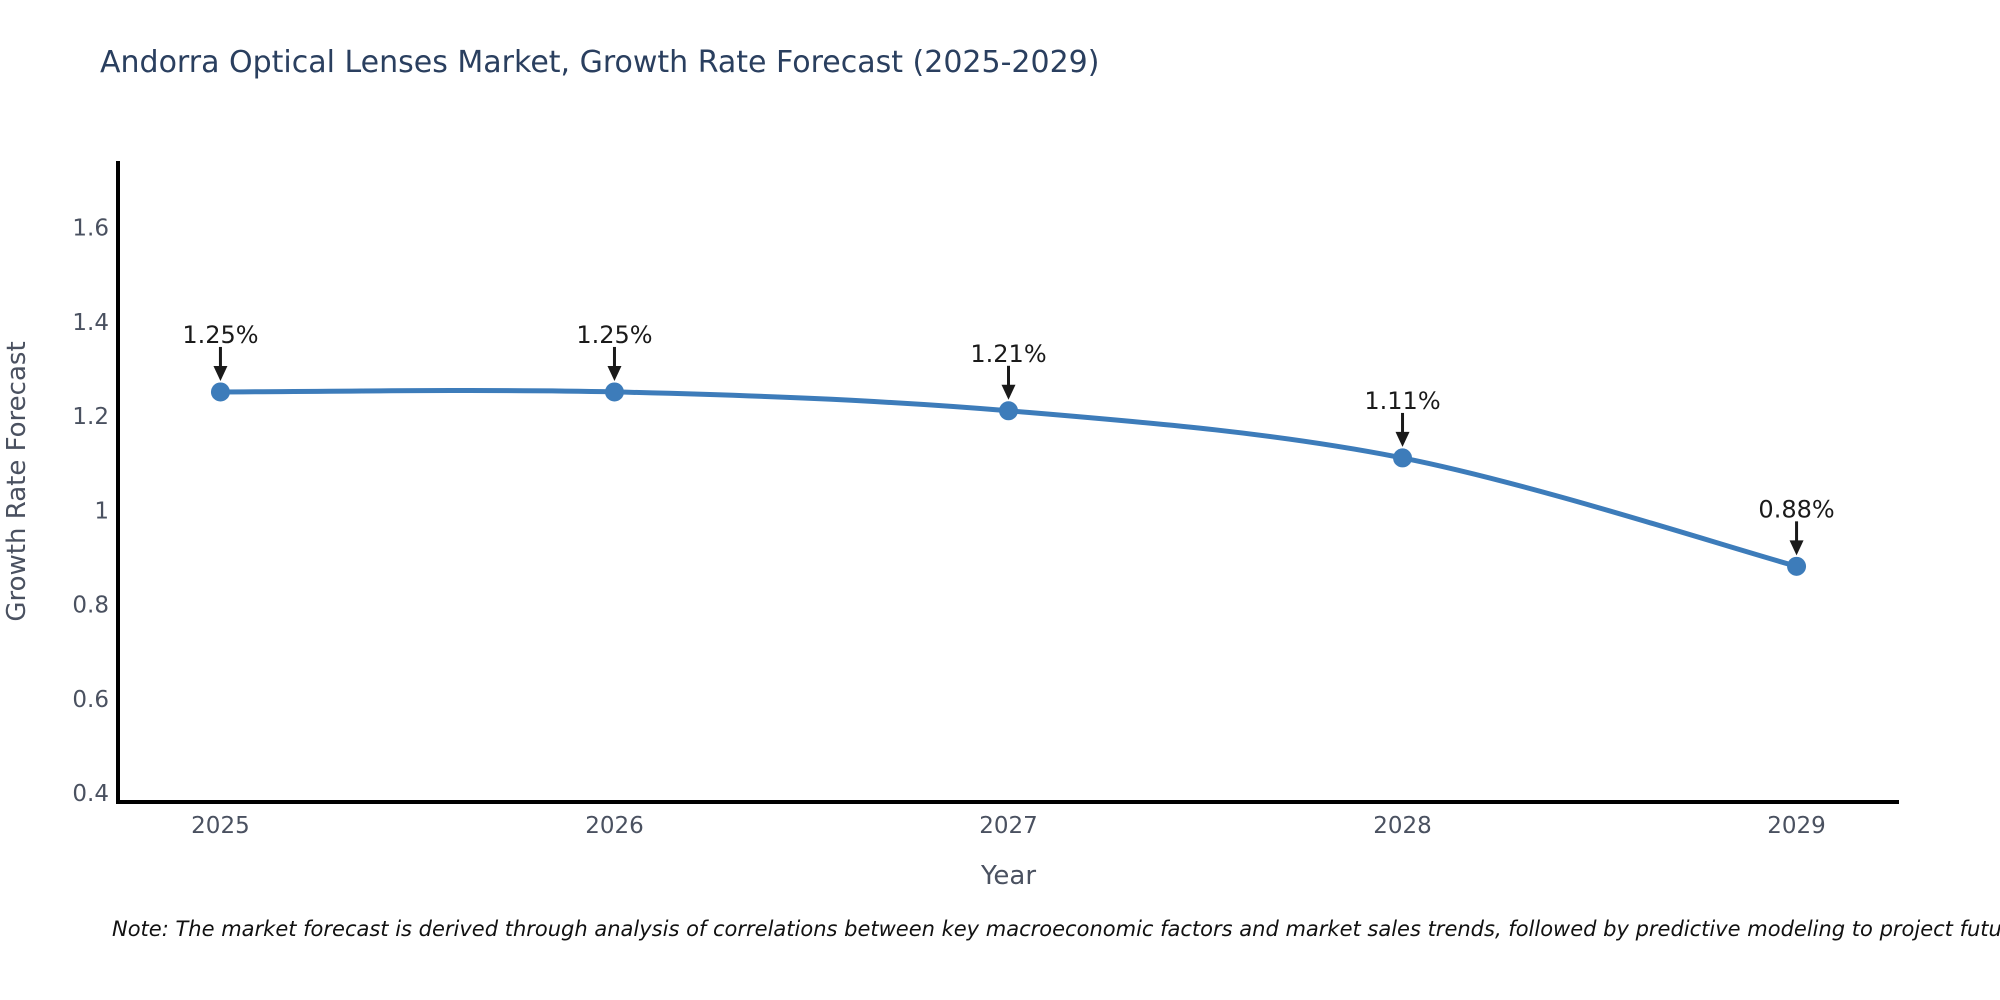 This screenshot has width=2000, height=1000. I want to click on x-tick-label: 2027, so click(1008, 826).